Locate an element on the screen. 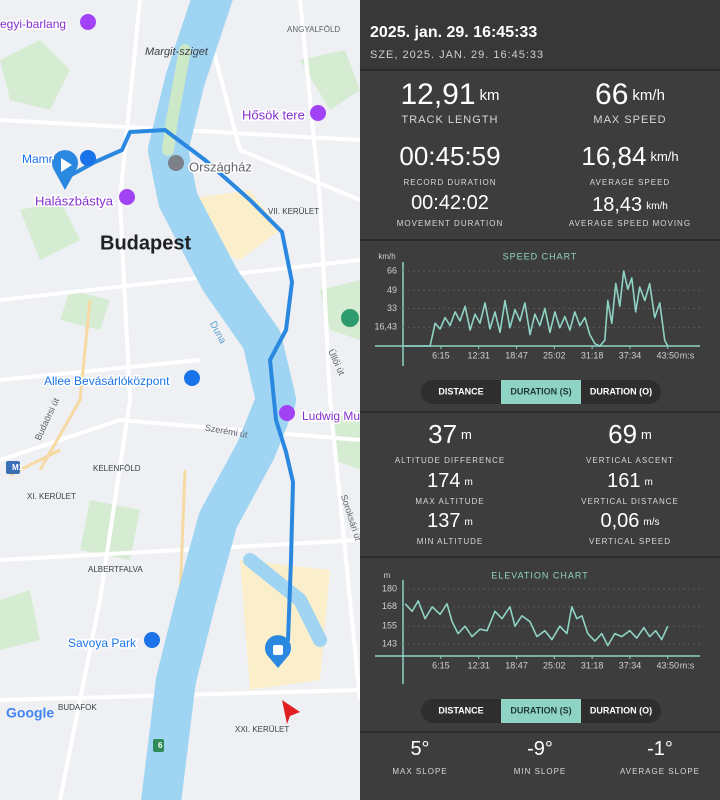 The height and width of the screenshot is (800, 720). map-label: Margit-sziget is located at coordinates (177, 52).